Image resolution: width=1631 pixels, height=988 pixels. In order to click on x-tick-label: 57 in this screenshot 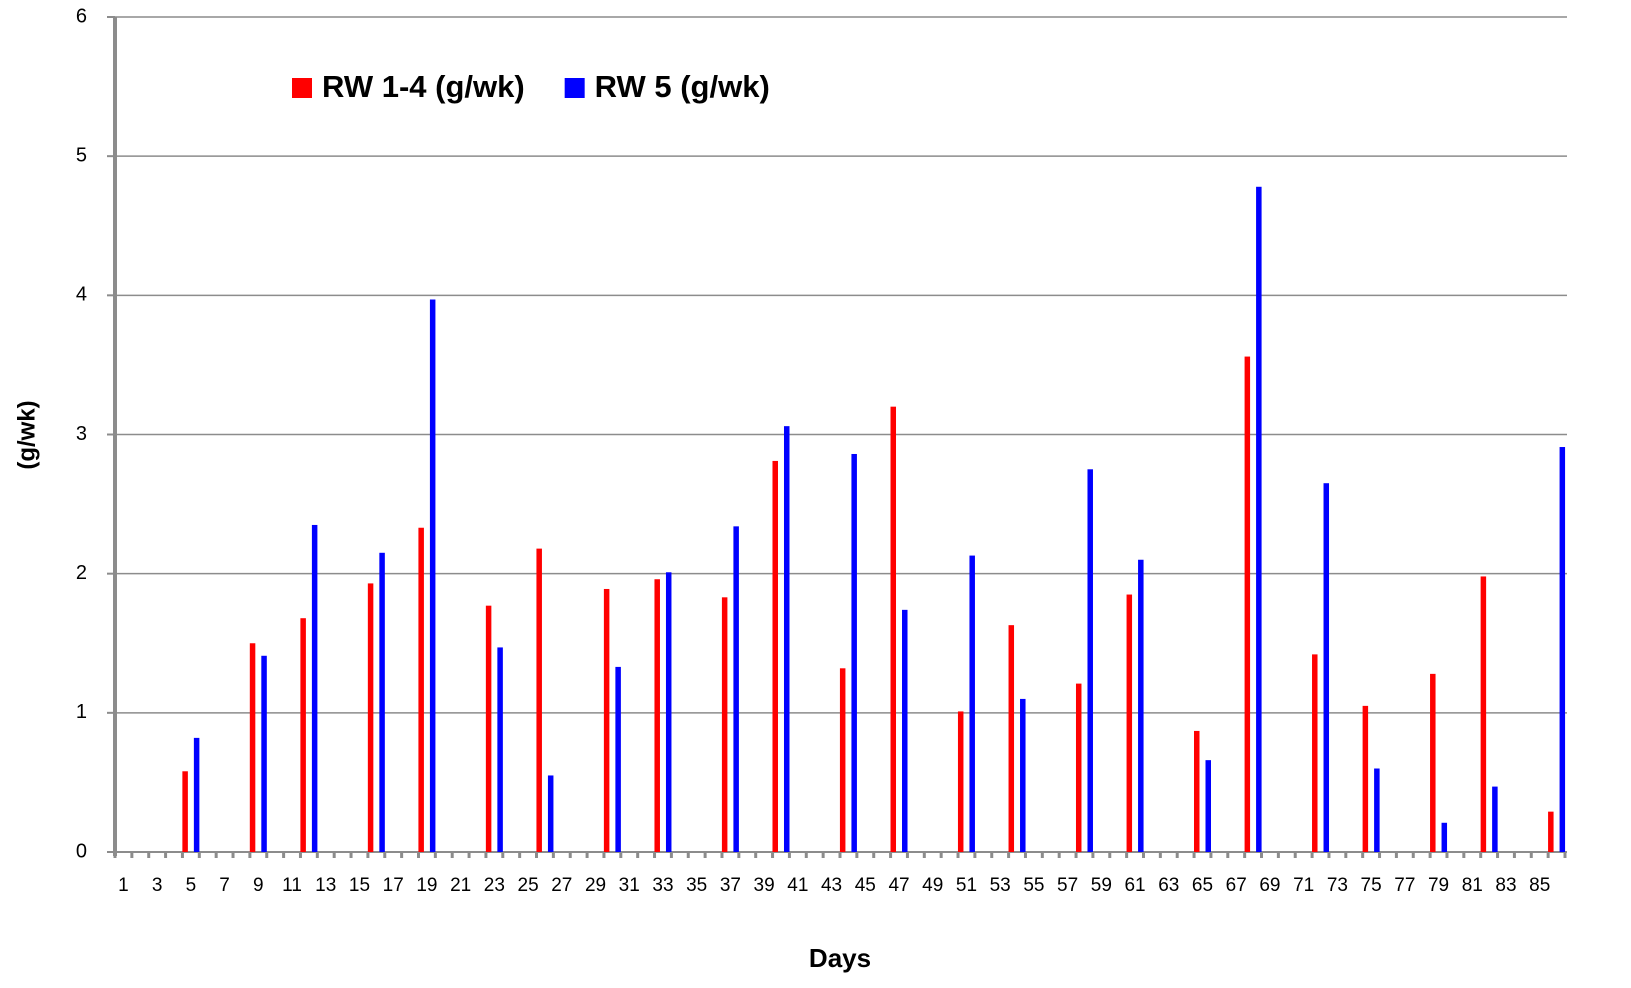, I will do `click(1067, 885)`.